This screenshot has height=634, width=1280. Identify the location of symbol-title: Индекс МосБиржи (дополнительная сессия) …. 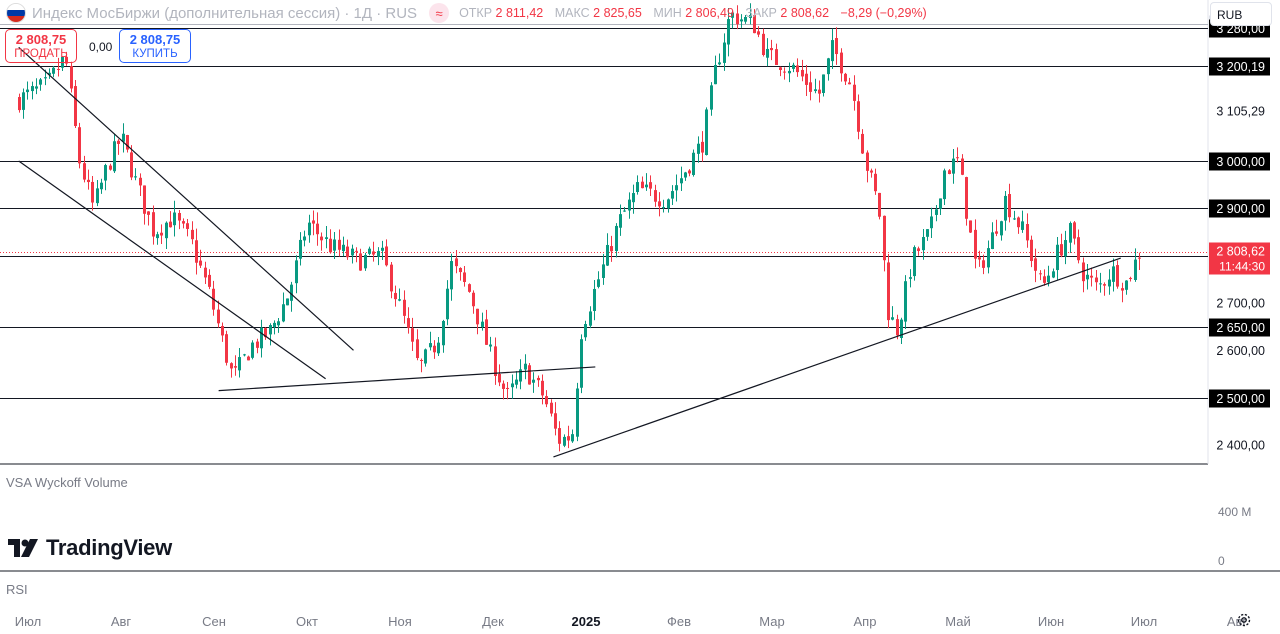
(225, 13).